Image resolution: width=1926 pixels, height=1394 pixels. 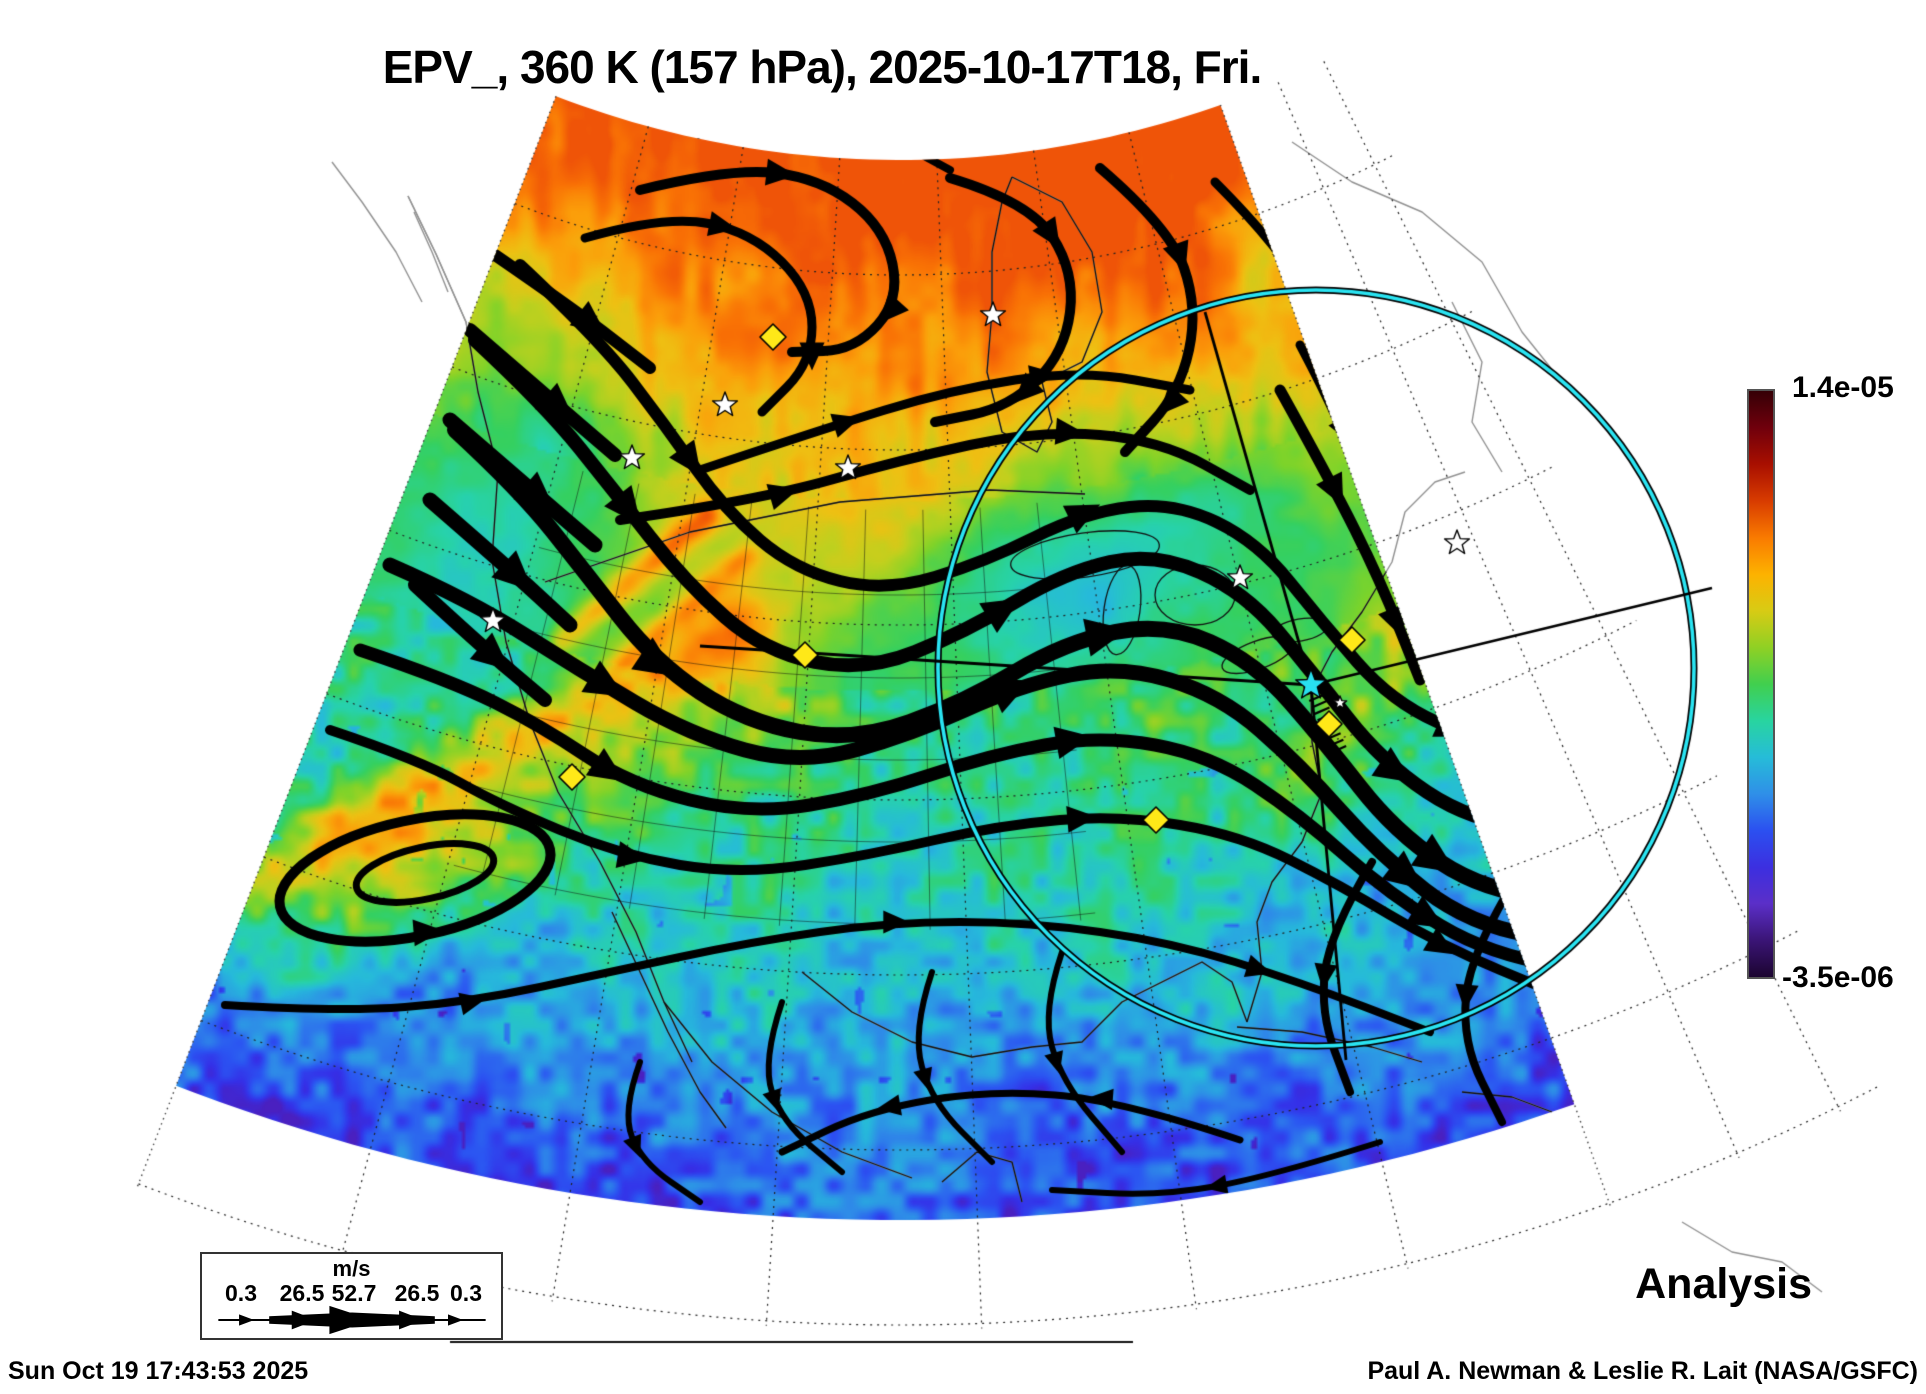 What do you see at coordinates (354, 1293) in the screenshot?
I see `wind-value-2: 52.7` at bounding box center [354, 1293].